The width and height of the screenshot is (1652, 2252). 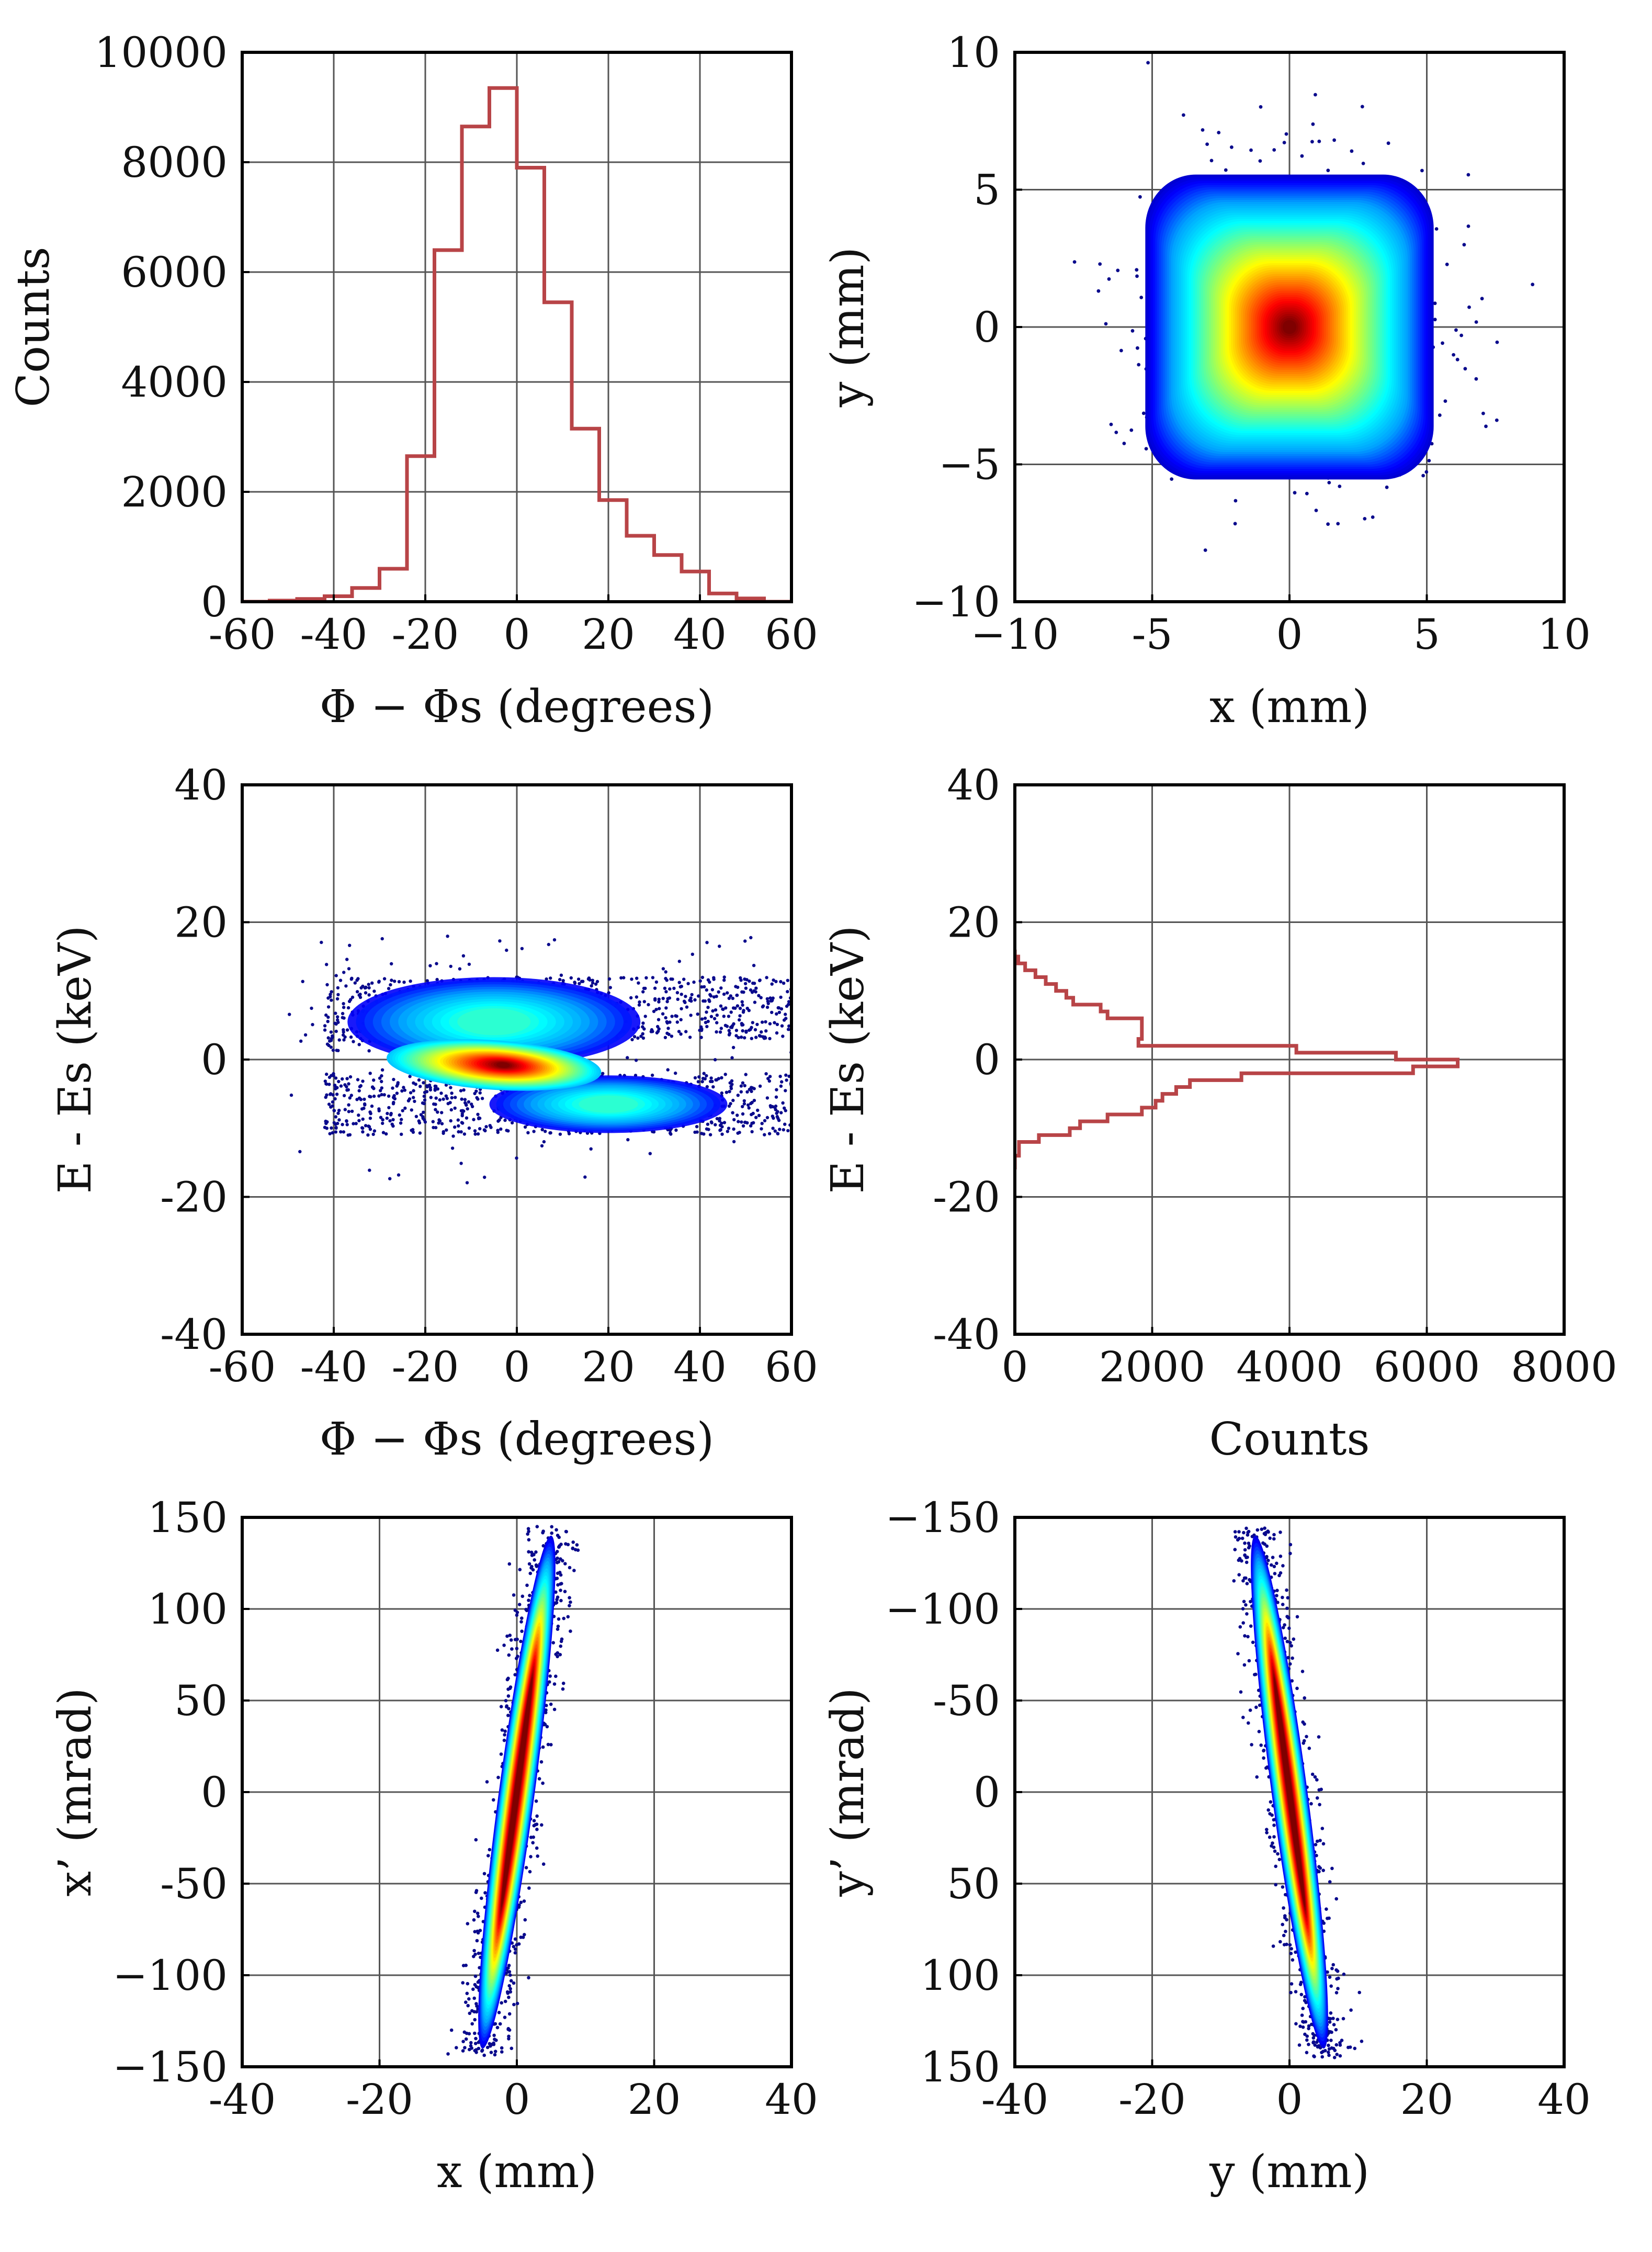 What do you see at coordinates (503, 1065) in the screenshot?
I see `density-core` at bounding box center [503, 1065].